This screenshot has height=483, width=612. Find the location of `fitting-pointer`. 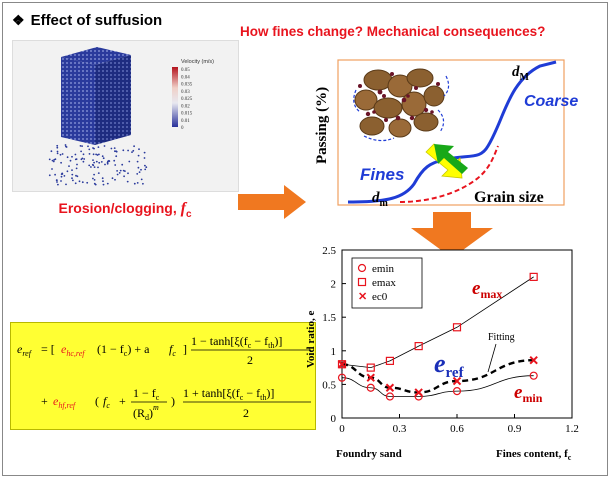

fitting-pointer is located at coordinates (492, 358).